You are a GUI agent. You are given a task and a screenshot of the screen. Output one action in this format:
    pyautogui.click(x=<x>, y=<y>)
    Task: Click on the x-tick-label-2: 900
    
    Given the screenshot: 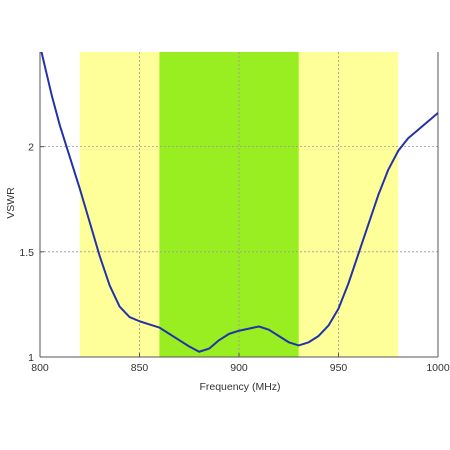 What is the action you would take?
    pyautogui.click(x=239, y=368)
    